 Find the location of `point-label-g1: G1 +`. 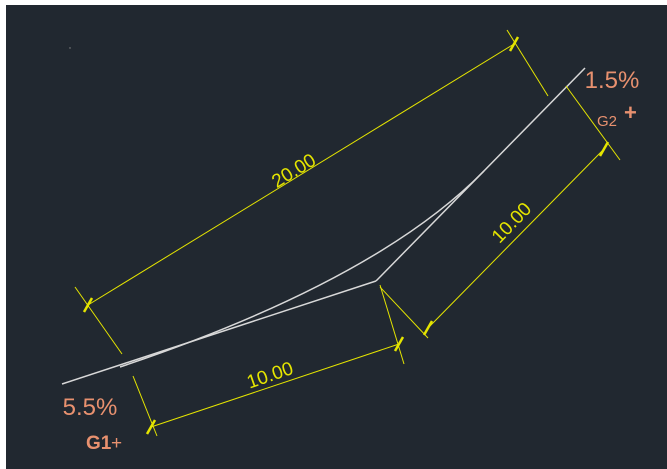

point-label-g1: G1 + is located at coordinates (104, 443).